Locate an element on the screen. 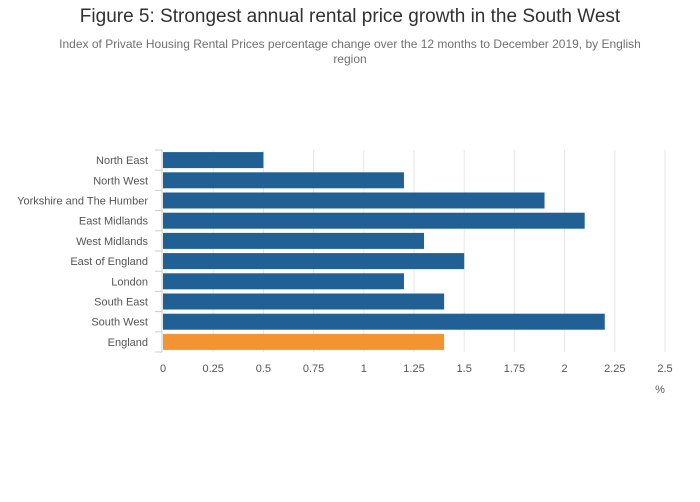 The height and width of the screenshot is (502, 700). bar-south-east is located at coordinates (304, 301).